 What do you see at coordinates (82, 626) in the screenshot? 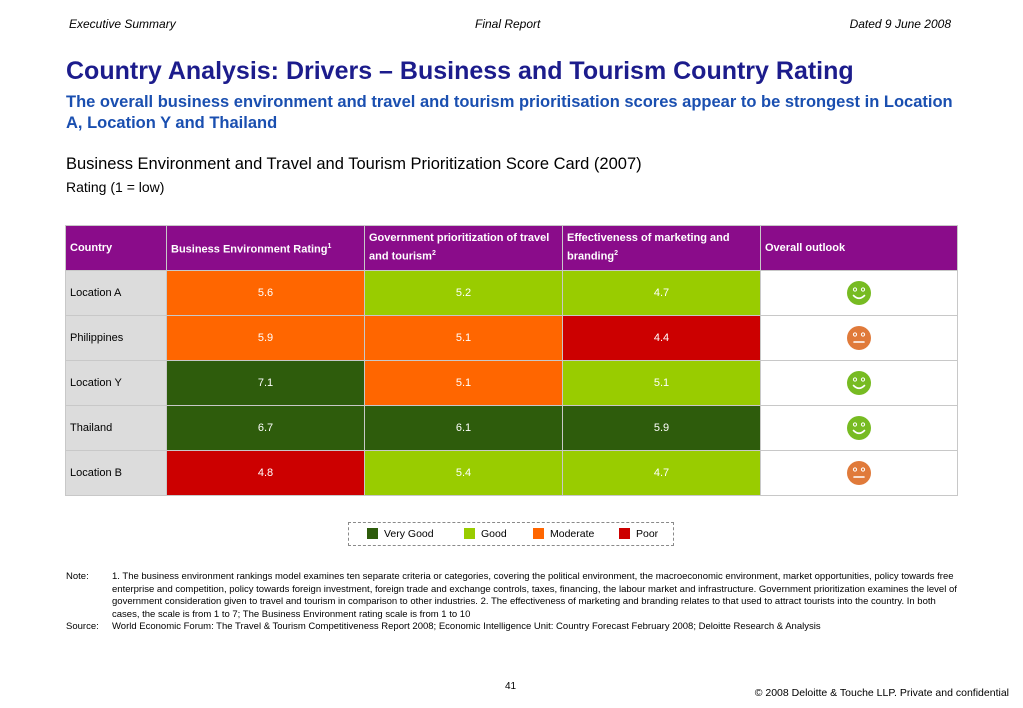
I see `source-label: Source:` at bounding box center [82, 626].